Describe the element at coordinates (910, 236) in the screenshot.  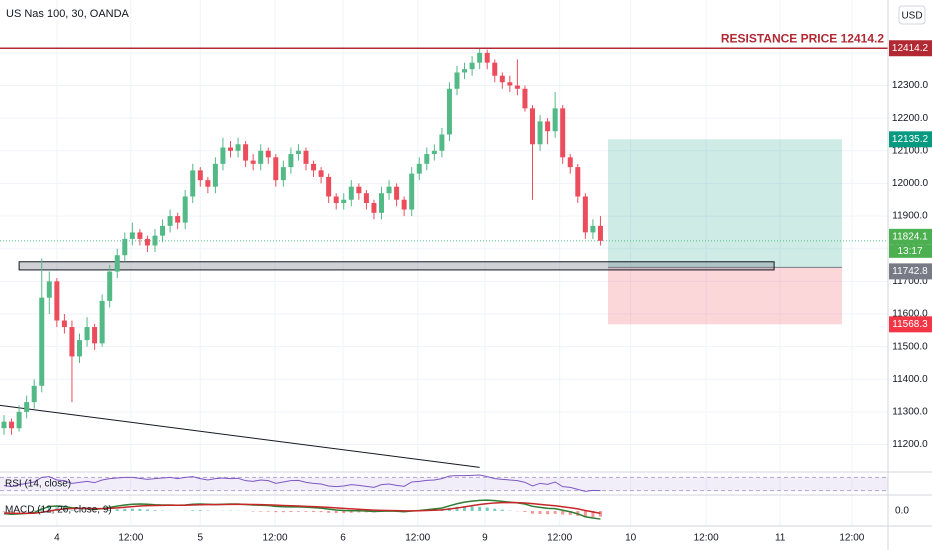
I see `price-tag` at that location.